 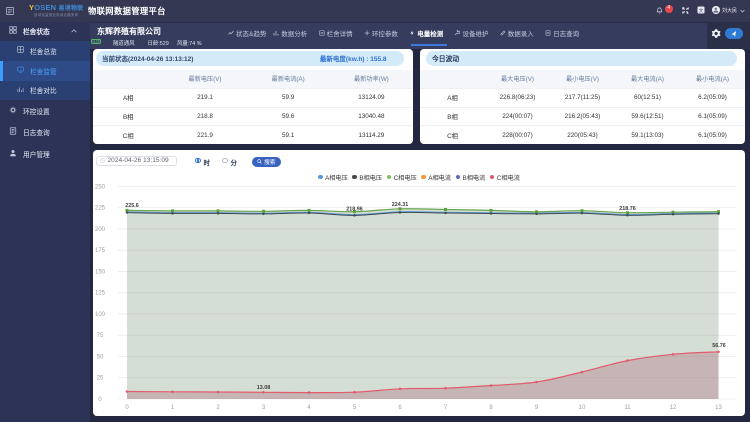 I want to click on svg-text: 4, so click(x=309, y=408).